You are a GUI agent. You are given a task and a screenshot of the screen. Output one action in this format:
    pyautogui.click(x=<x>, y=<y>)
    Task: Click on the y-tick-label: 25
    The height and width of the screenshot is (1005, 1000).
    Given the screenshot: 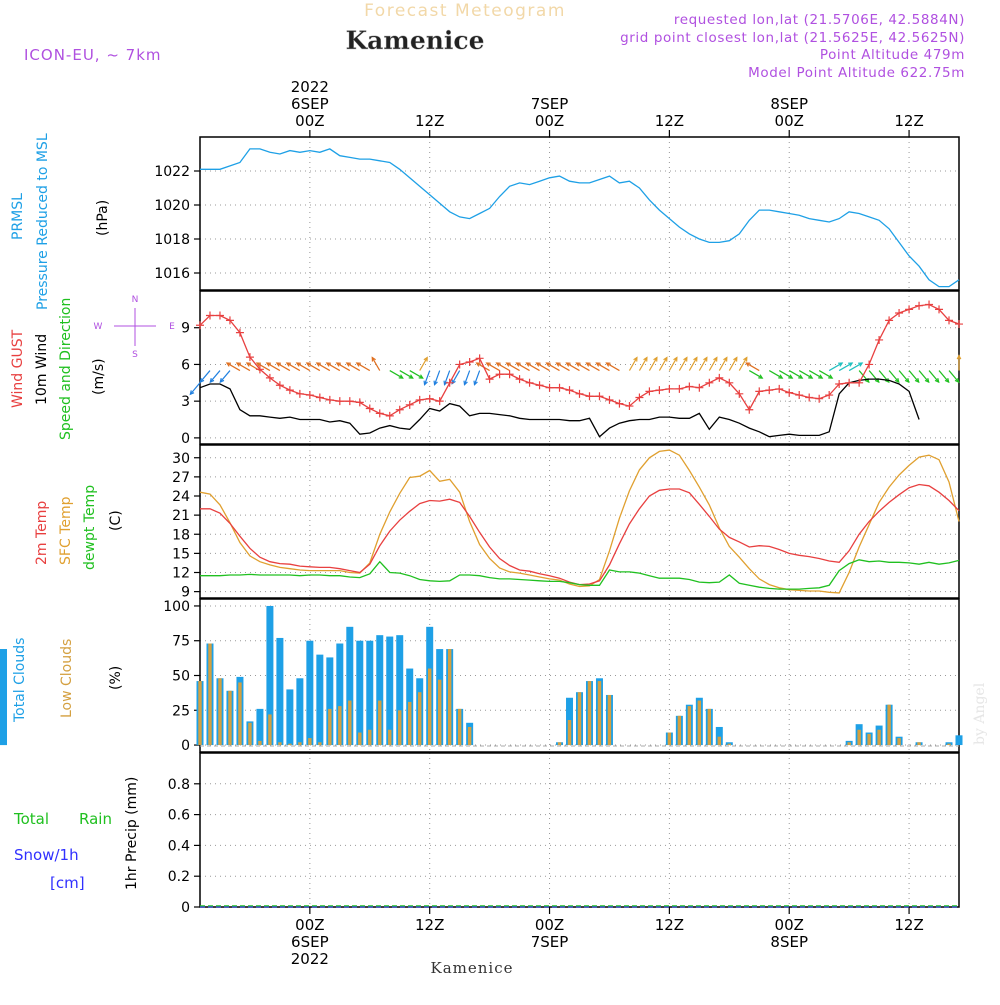 What is the action you would take?
    pyautogui.click(x=181, y=711)
    